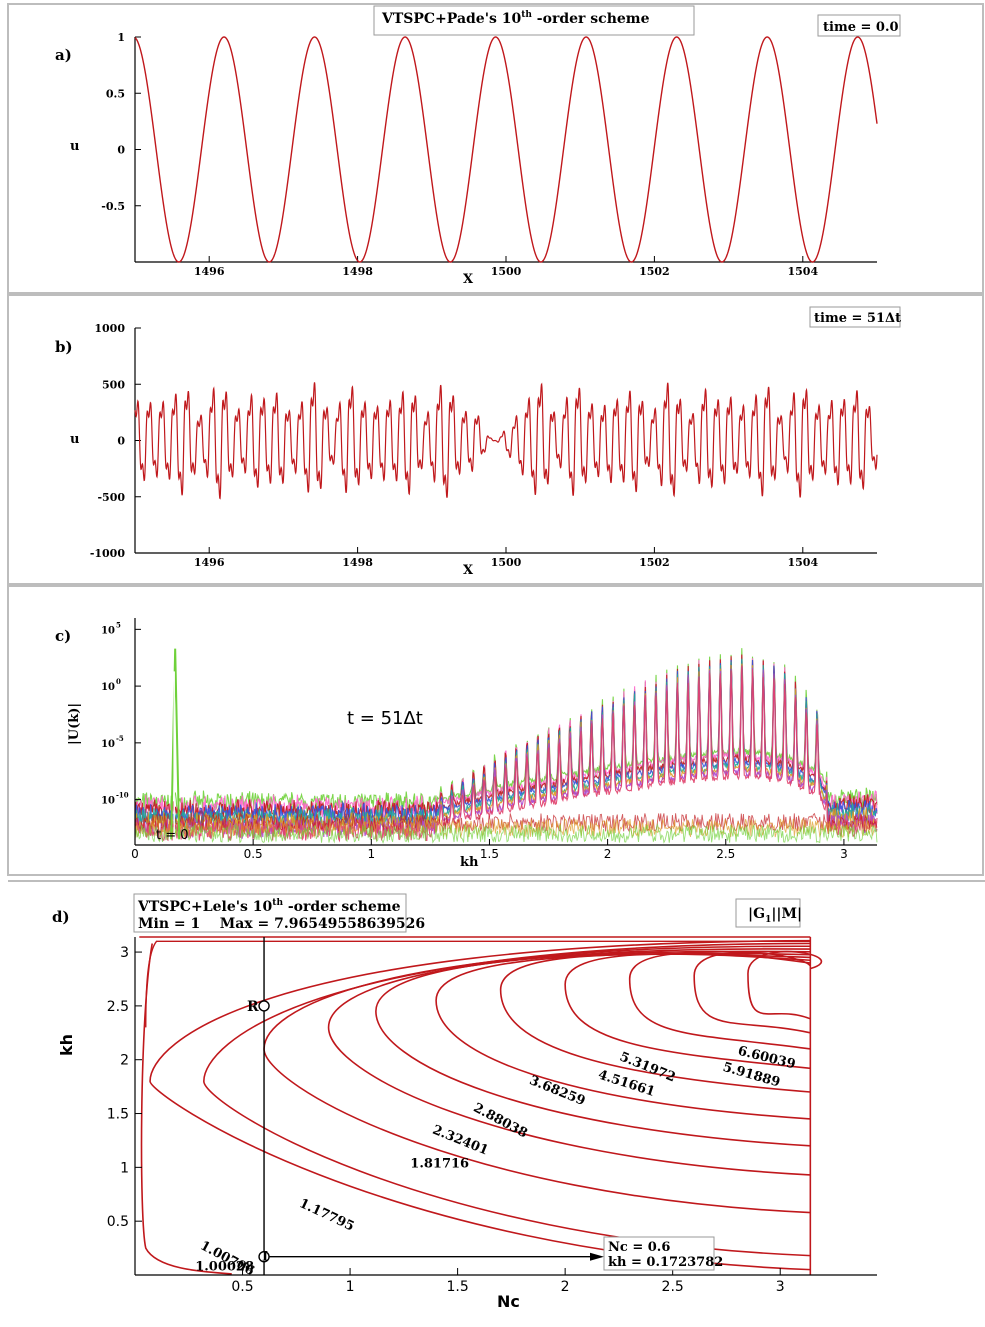 The image size is (985, 1327). I want to click on panel-d-quantity-box, so click(768, 913).